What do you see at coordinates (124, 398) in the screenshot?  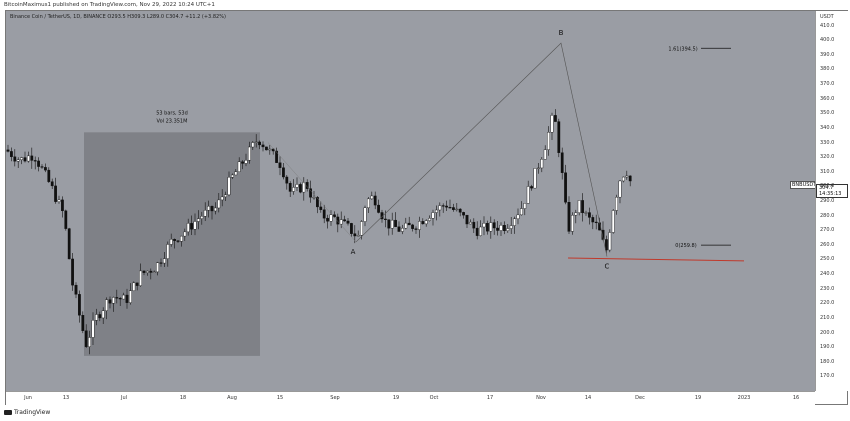 I see `x-tick-label: Jul` at bounding box center [124, 398].